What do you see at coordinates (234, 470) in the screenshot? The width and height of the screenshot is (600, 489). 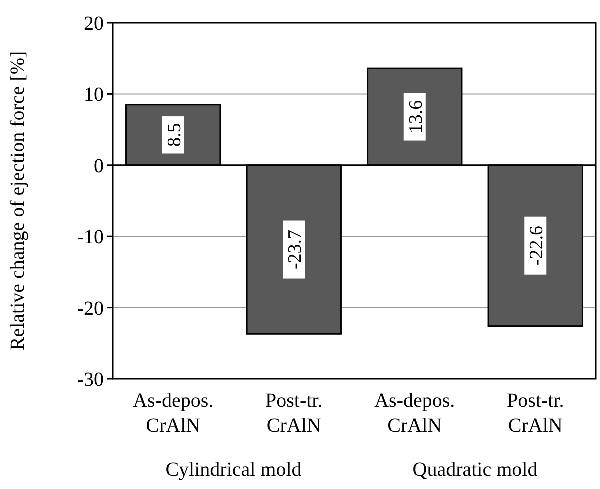 I see `text: Cylindrical mold` at bounding box center [234, 470].